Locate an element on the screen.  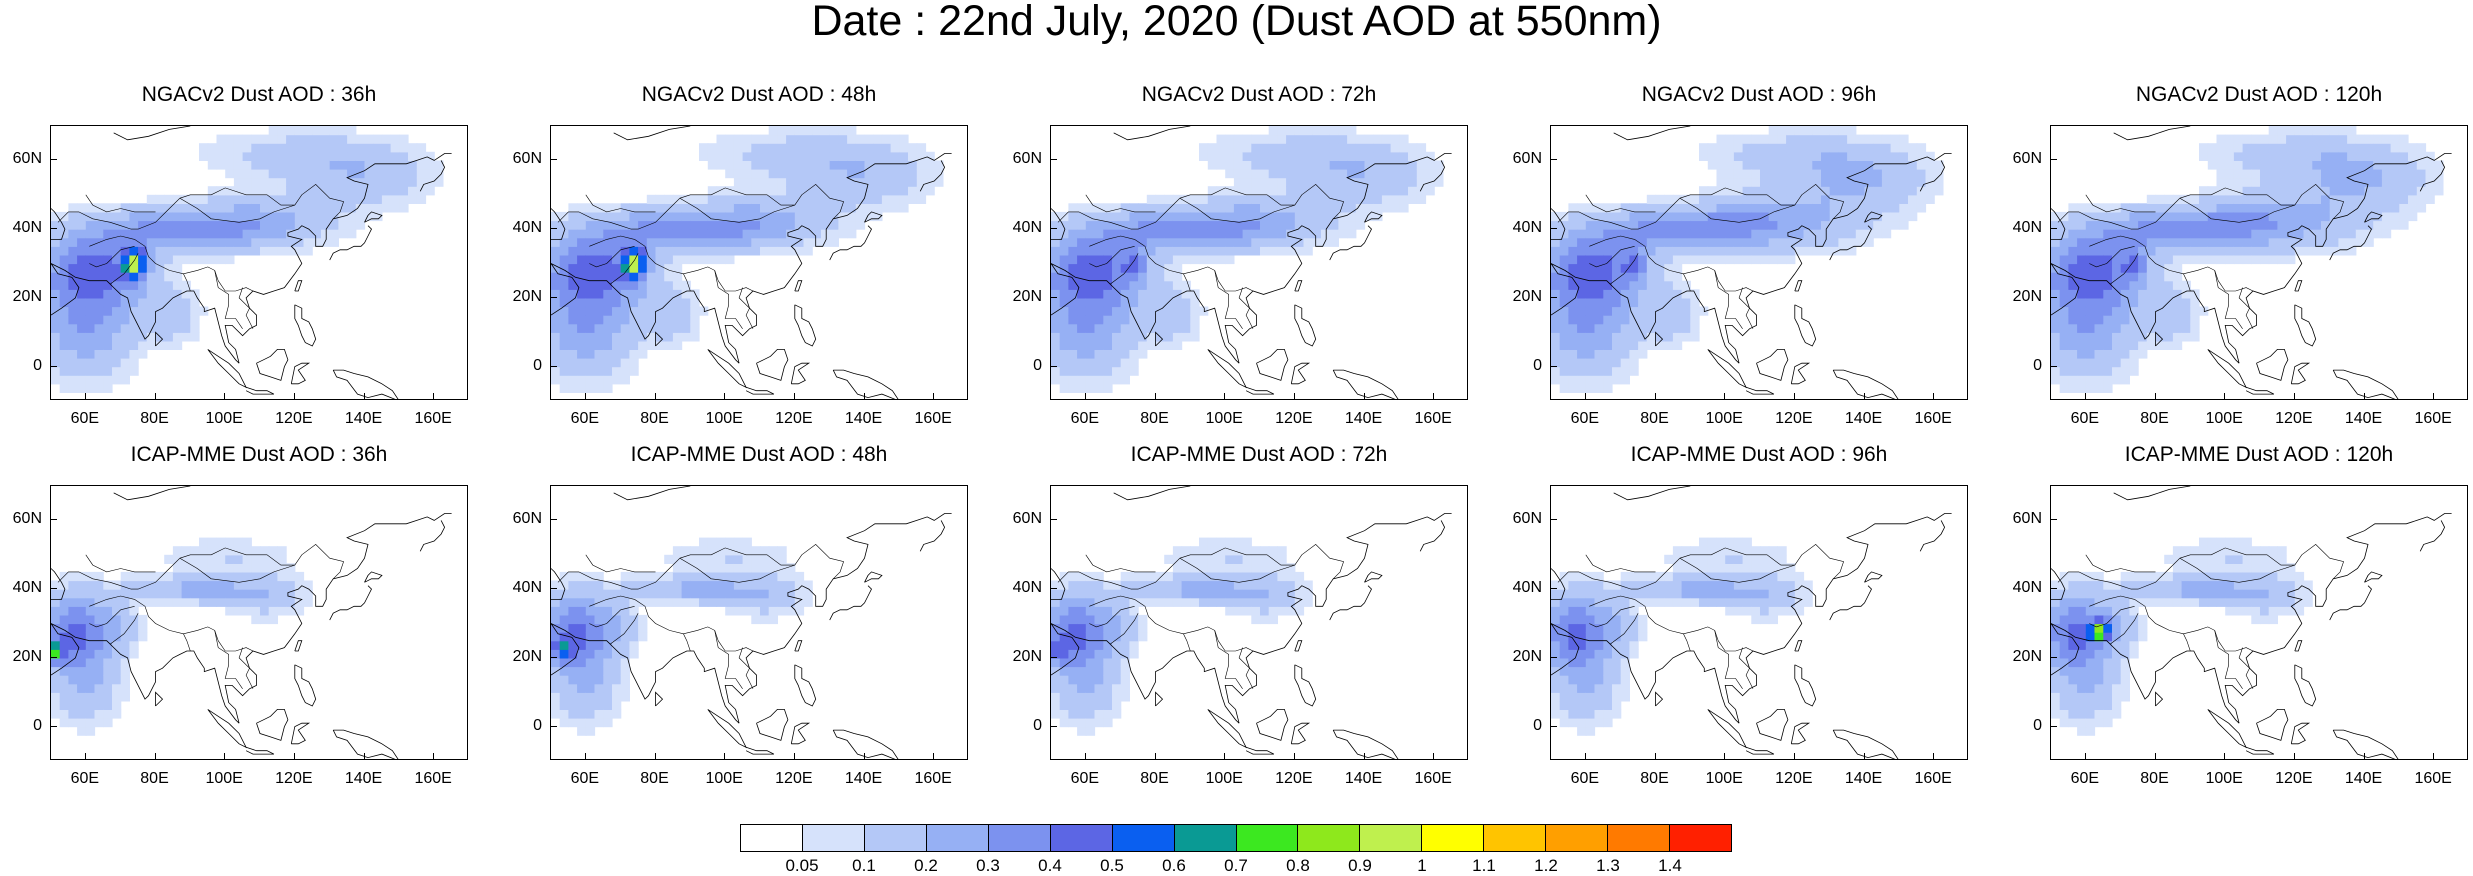
x-tick-label: 100E is located at coordinates (724, 779).